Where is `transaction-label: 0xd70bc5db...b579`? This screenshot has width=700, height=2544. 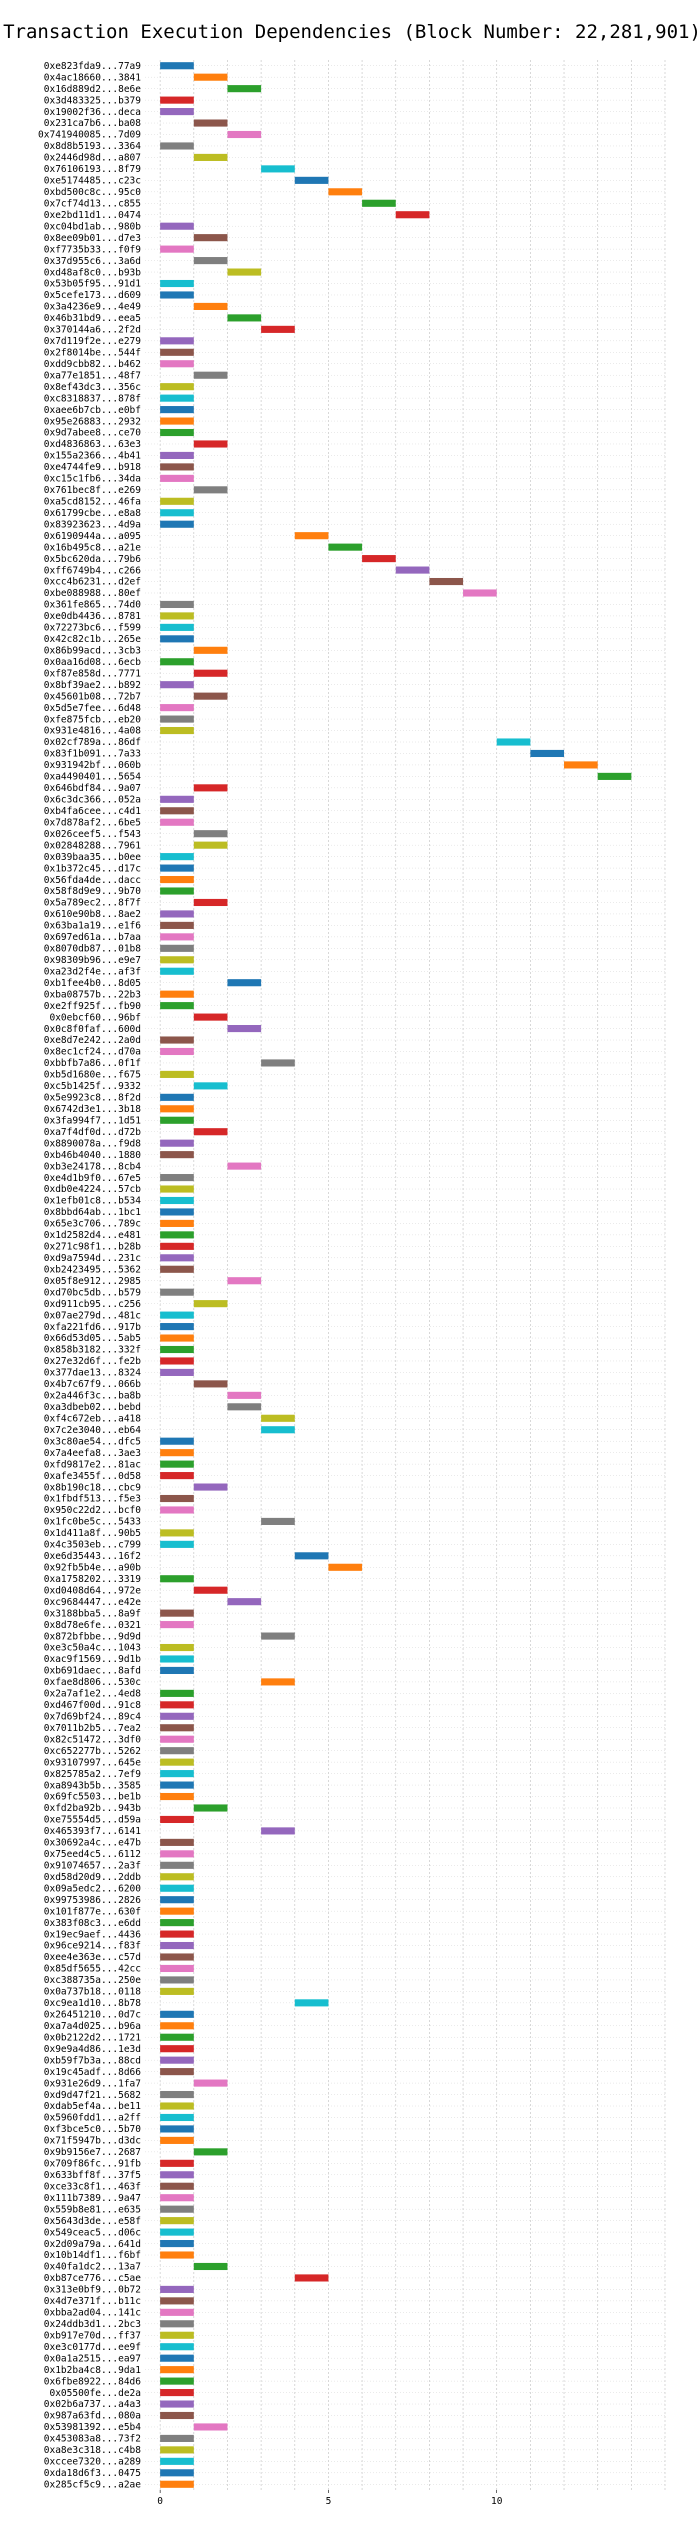 transaction-label: 0xd70bc5db...b579 is located at coordinates (93, 1292).